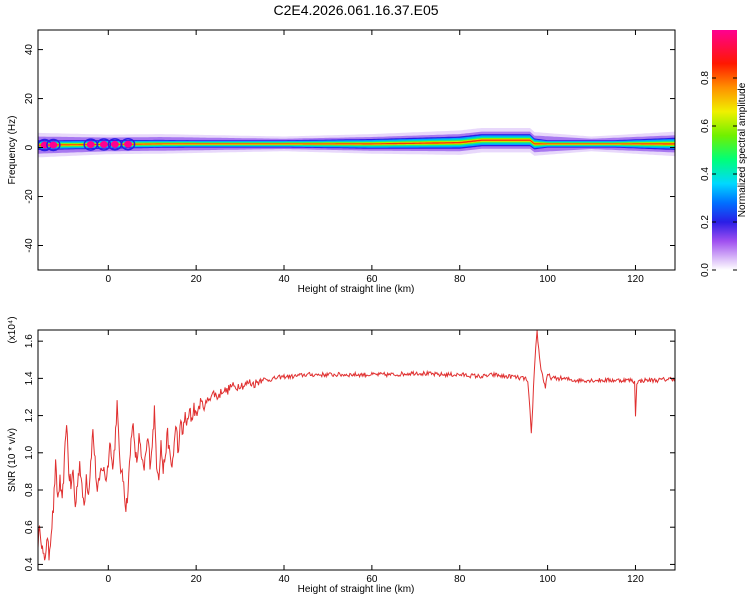 This screenshot has width=750, height=600. I want to click on colorbar-tick-label: 0.2, so click(705, 222).